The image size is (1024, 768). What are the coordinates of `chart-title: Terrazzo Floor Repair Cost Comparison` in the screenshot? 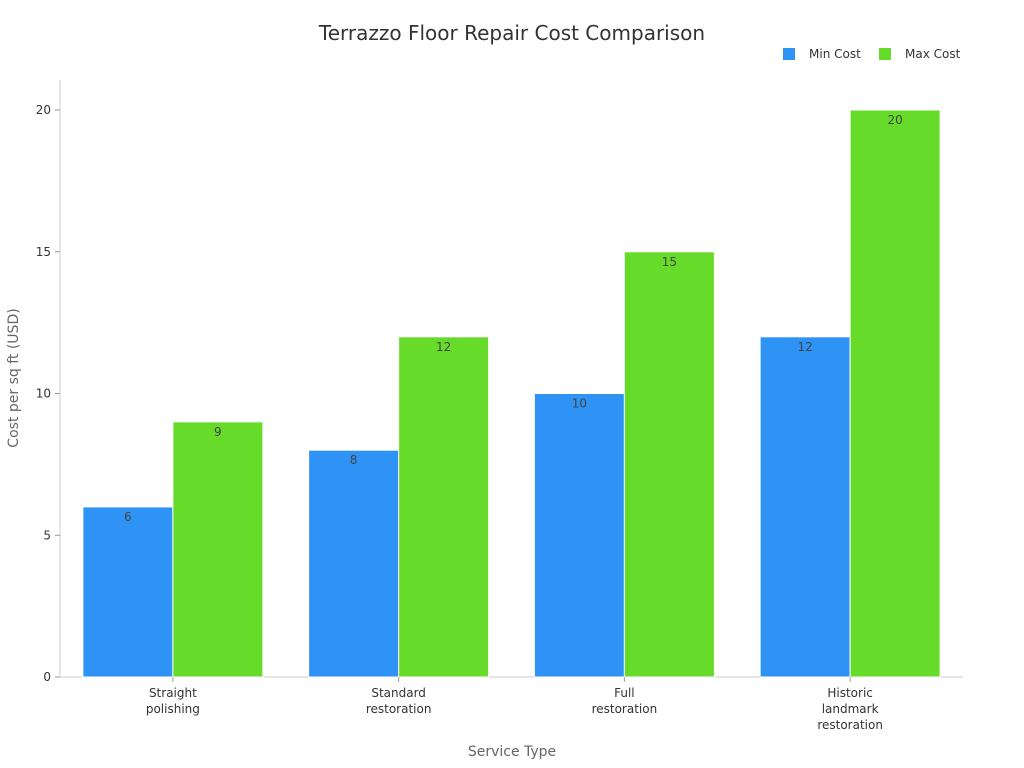 It's located at (511, 33).